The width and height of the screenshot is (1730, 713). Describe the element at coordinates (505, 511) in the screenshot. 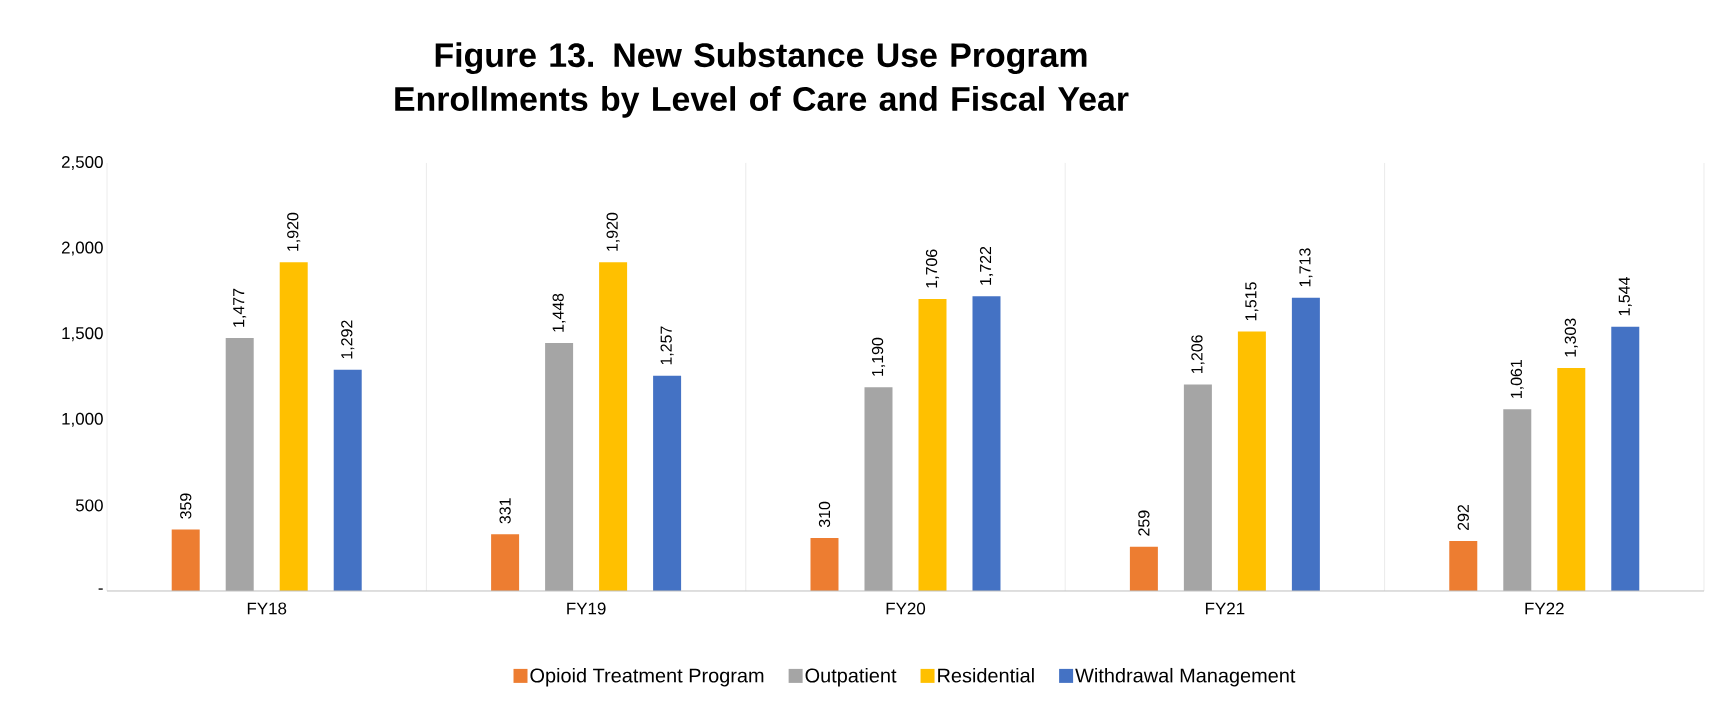

I see `data-label: 331` at that location.